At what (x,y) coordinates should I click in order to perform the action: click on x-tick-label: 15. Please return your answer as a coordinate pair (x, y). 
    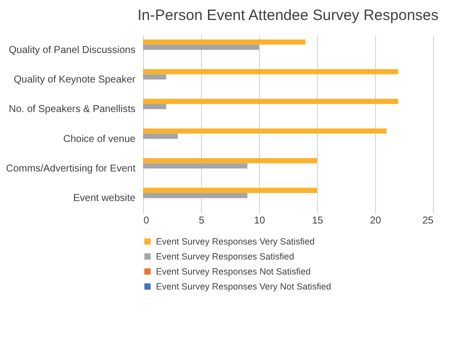
    Looking at the image, I should click on (318, 221).